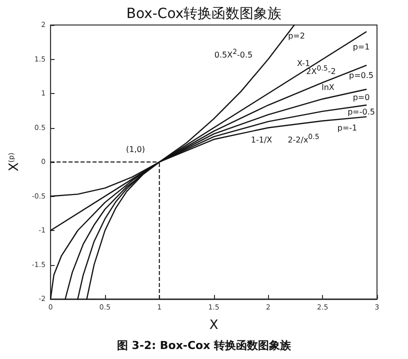  I want to click on x-axis-title: X, so click(213, 325).